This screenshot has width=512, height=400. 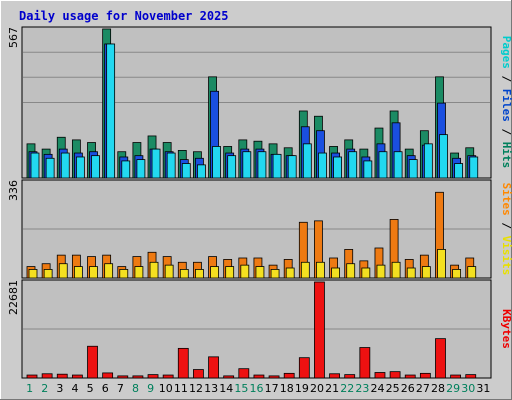 I want to click on day-label-15: 15, so click(x=241, y=388).